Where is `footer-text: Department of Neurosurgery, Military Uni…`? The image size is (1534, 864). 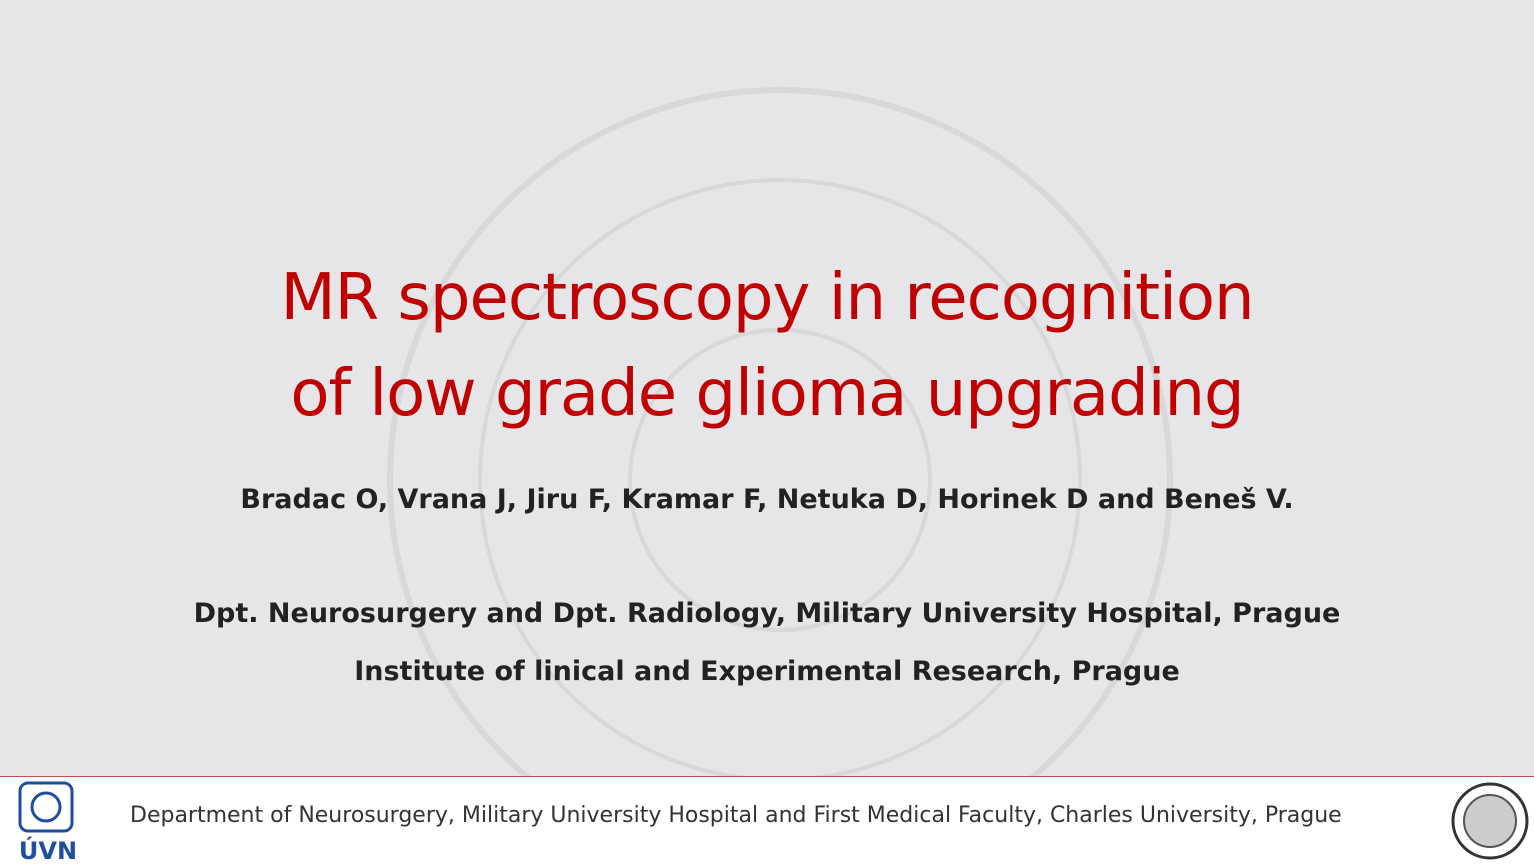 footer-text: Department of Neurosurgery, Military Uni… is located at coordinates (736, 815).